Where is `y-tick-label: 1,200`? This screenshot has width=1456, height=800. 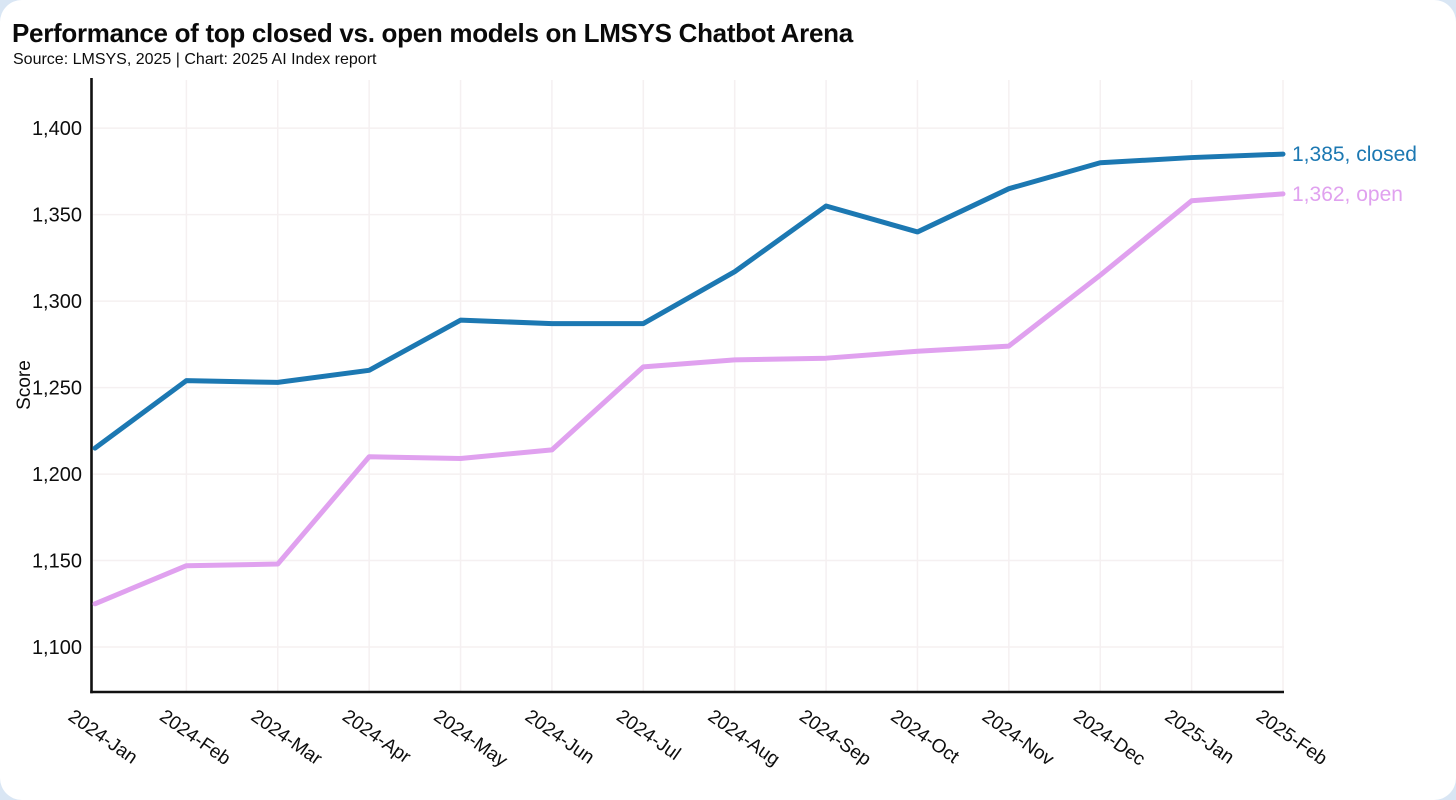 y-tick-label: 1,200 is located at coordinates (57, 475).